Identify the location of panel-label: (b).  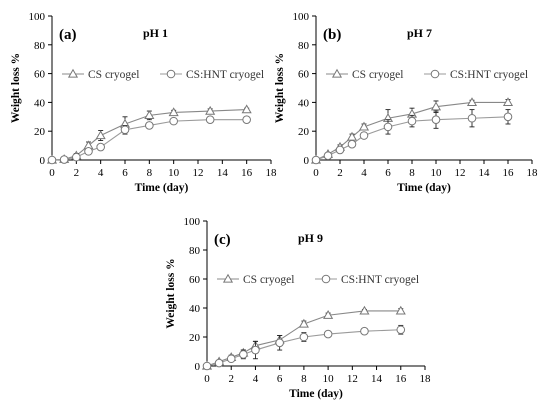
(332, 35).